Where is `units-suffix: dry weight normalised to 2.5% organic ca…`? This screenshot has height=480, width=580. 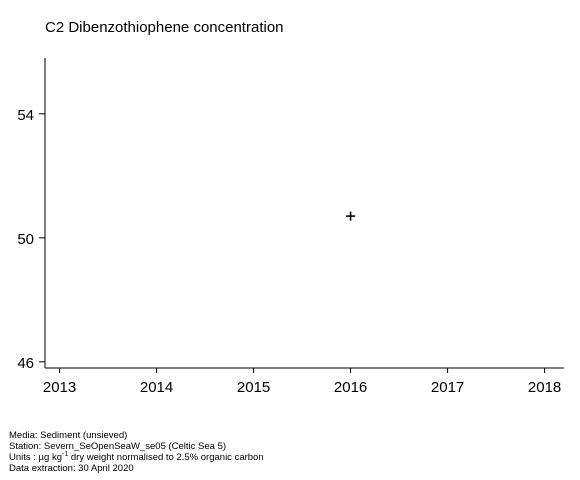
units-suffix: dry weight normalised to 2.5% organic ca… is located at coordinates (166, 457).